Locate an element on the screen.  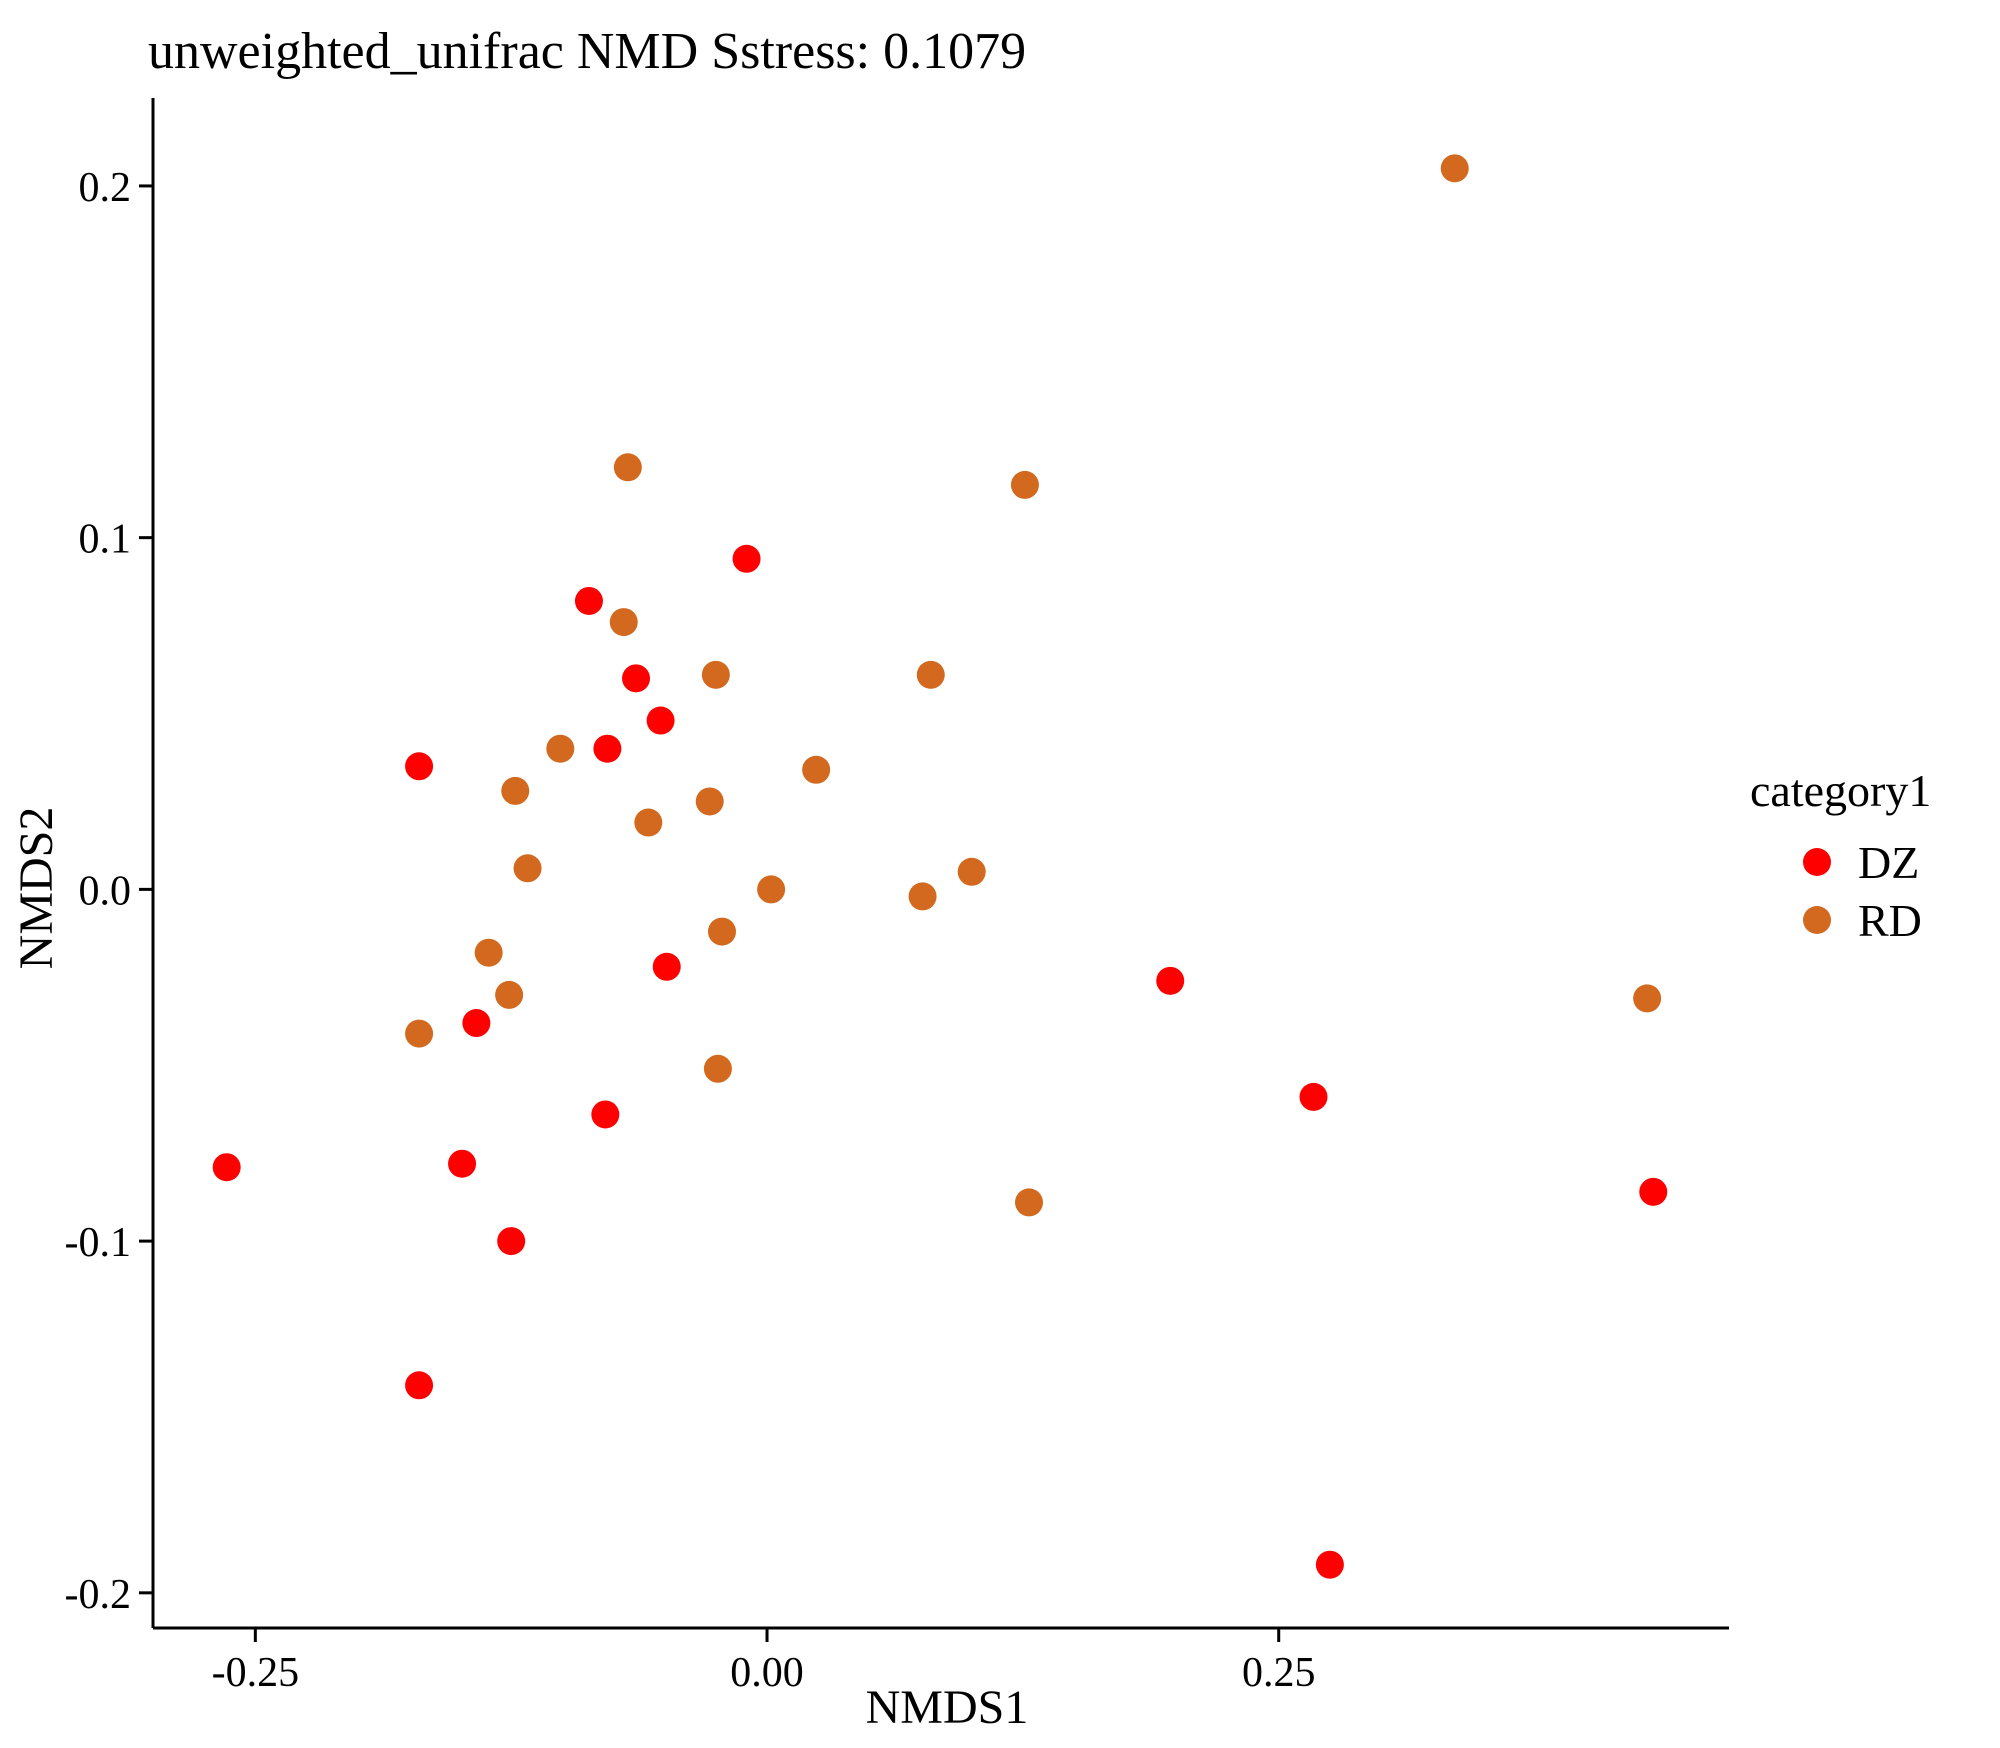
legend-swatch-rd is located at coordinates (1817, 920).